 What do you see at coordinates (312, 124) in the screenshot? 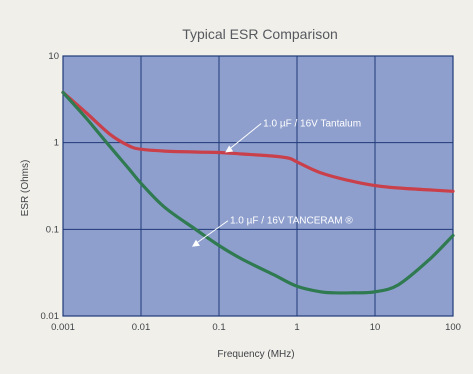
I see `annotation-label: 1.0 µF / 16V Tantalum` at bounding box center [312, 124].